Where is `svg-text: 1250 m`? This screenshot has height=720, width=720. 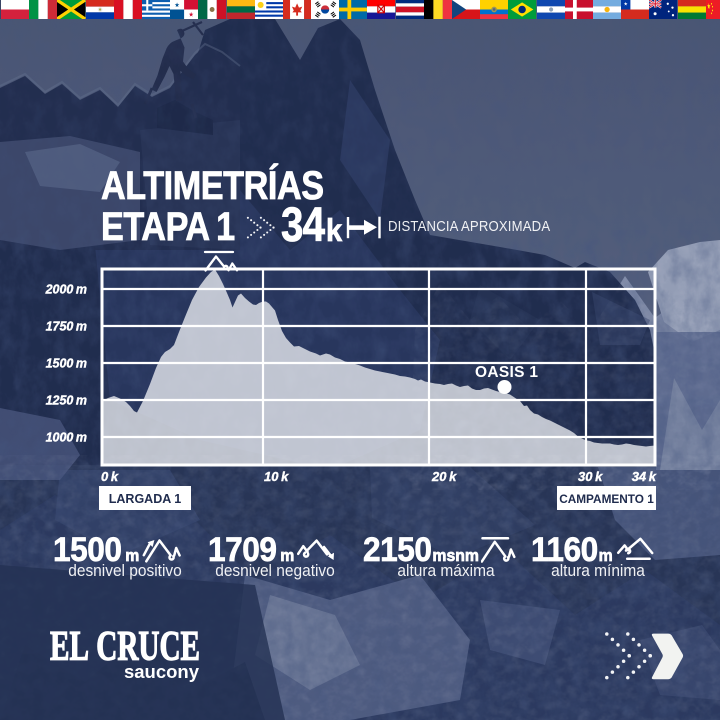 svg-text: 1250 m is located at coordinates (66, 401).